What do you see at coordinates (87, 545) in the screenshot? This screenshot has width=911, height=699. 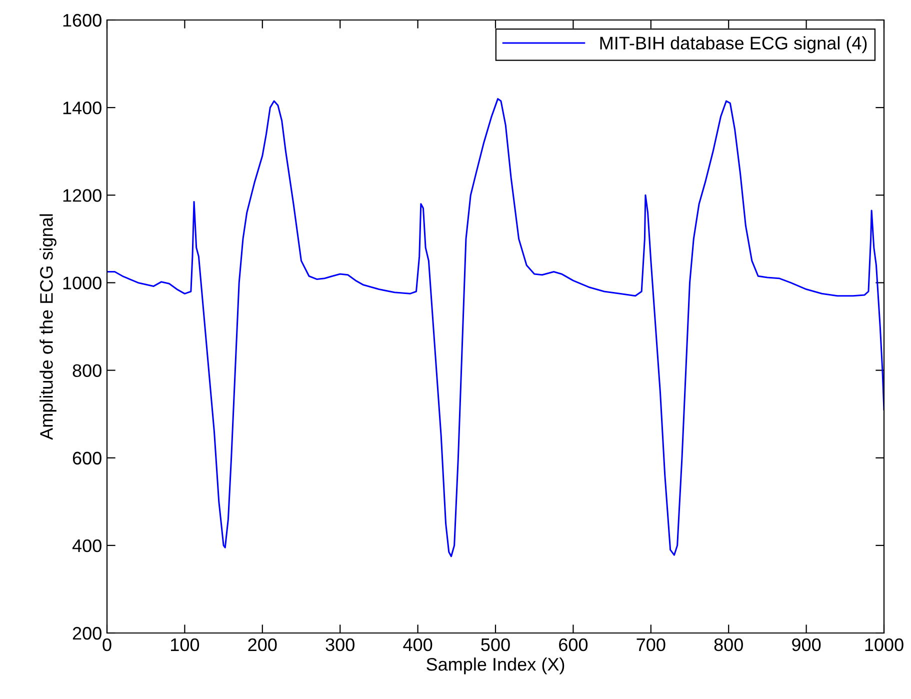 I see `y-tick-label: 400` at bounding box center [87, 545].